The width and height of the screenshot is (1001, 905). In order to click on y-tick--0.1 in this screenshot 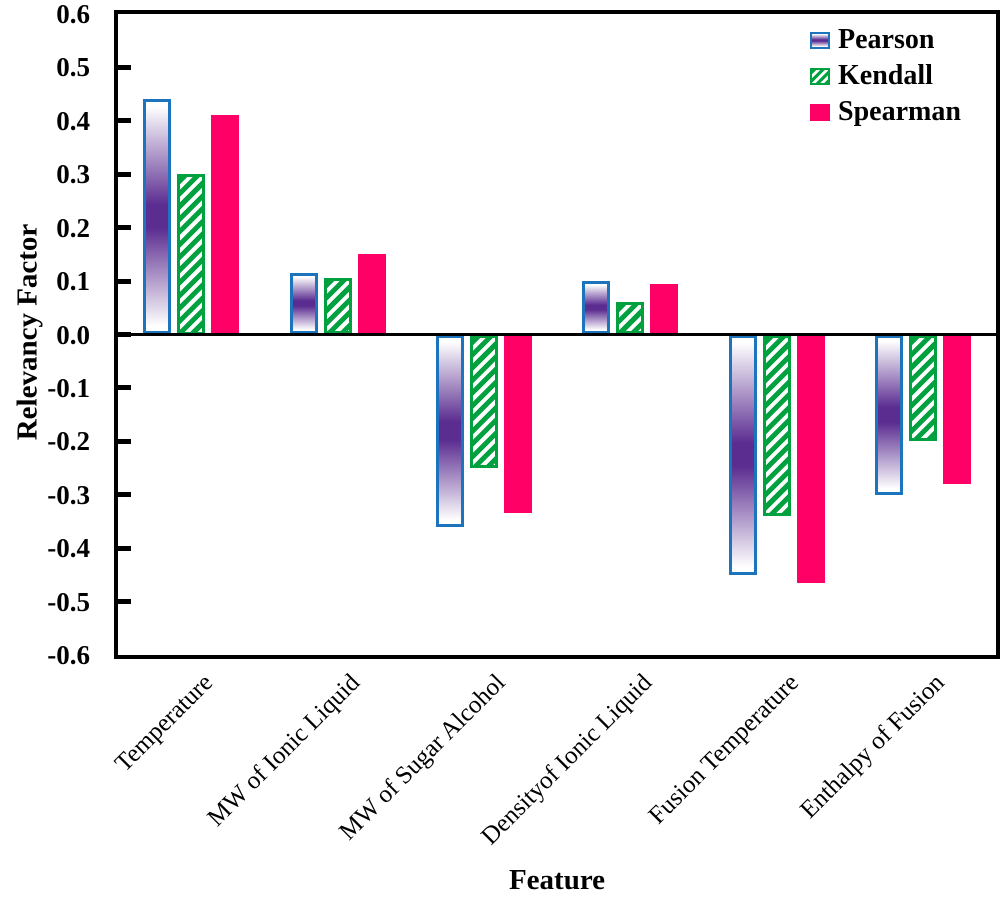, I will do `click(124, 388)`.